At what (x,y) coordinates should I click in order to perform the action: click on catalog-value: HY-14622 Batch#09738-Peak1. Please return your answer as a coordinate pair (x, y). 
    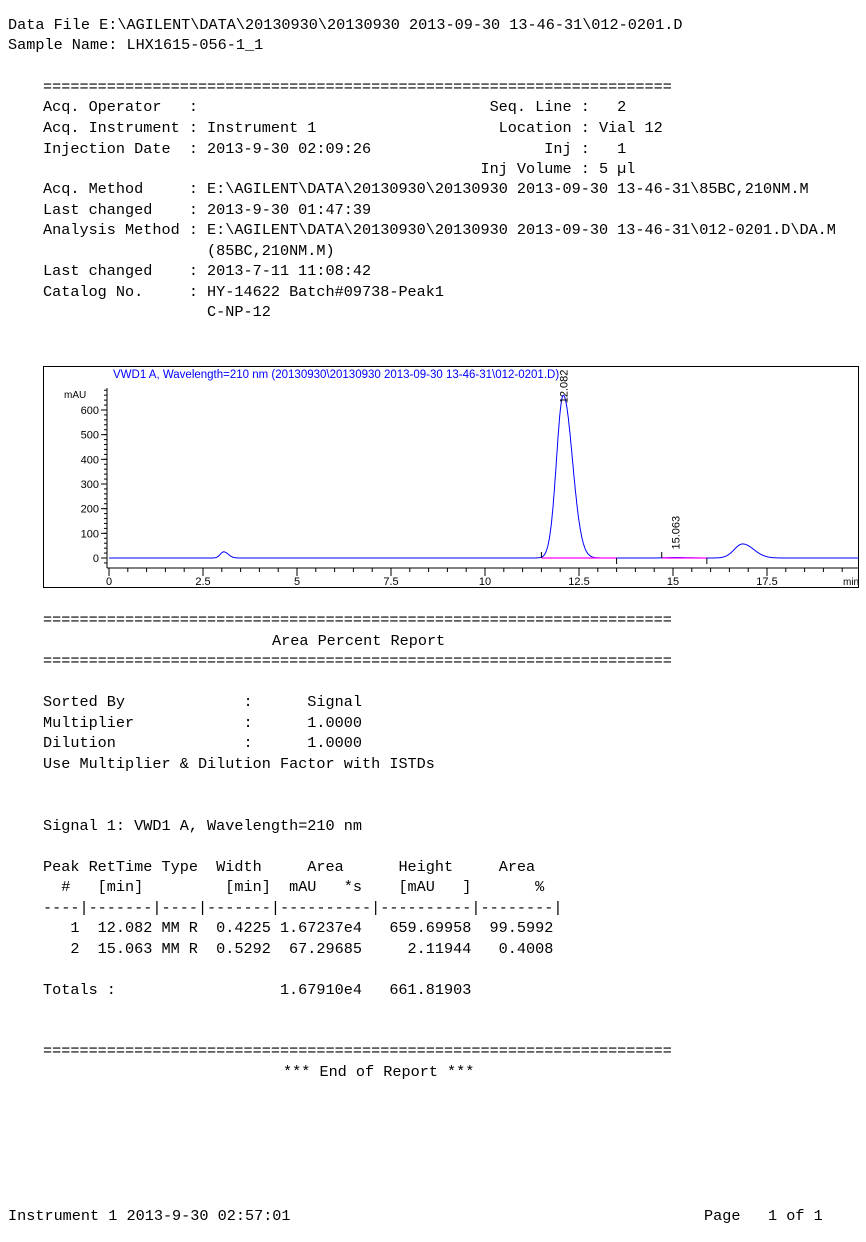
    Looking at the image, I should click on (326, 292).